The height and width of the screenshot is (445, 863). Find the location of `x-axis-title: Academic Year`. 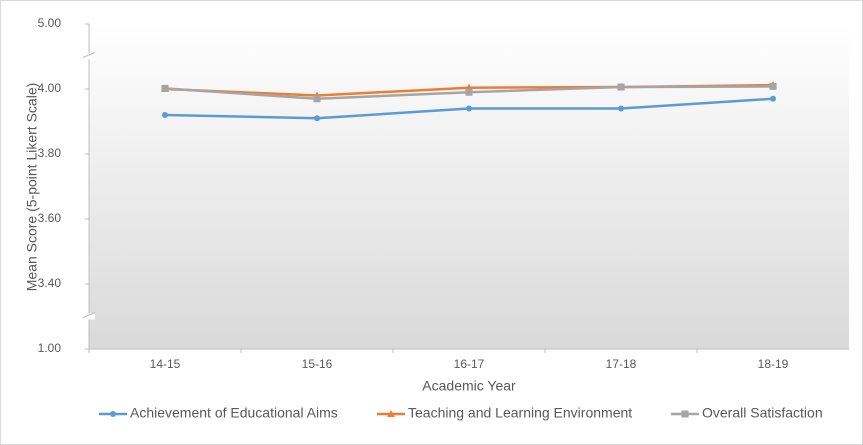

x-axis-title: Academic Year is located at coordinates (469, 386).